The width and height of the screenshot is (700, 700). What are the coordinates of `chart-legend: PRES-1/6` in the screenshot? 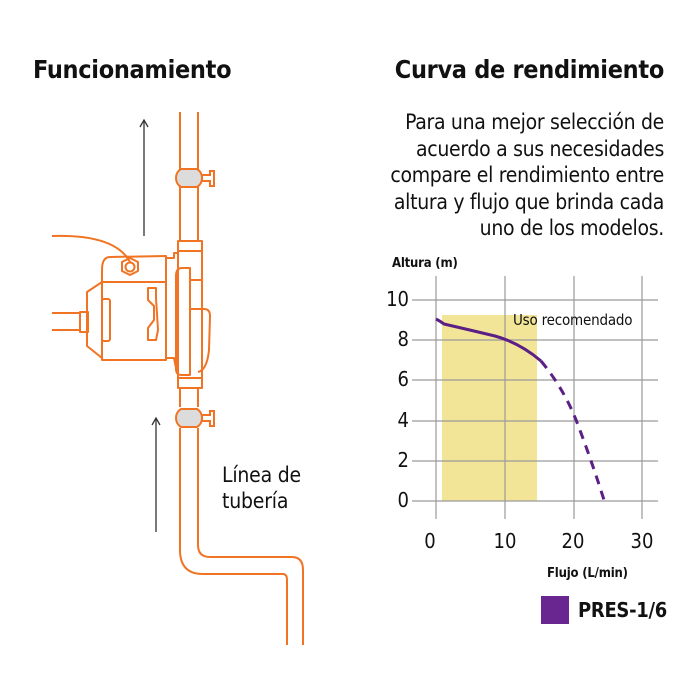 It's located at (604, 610).